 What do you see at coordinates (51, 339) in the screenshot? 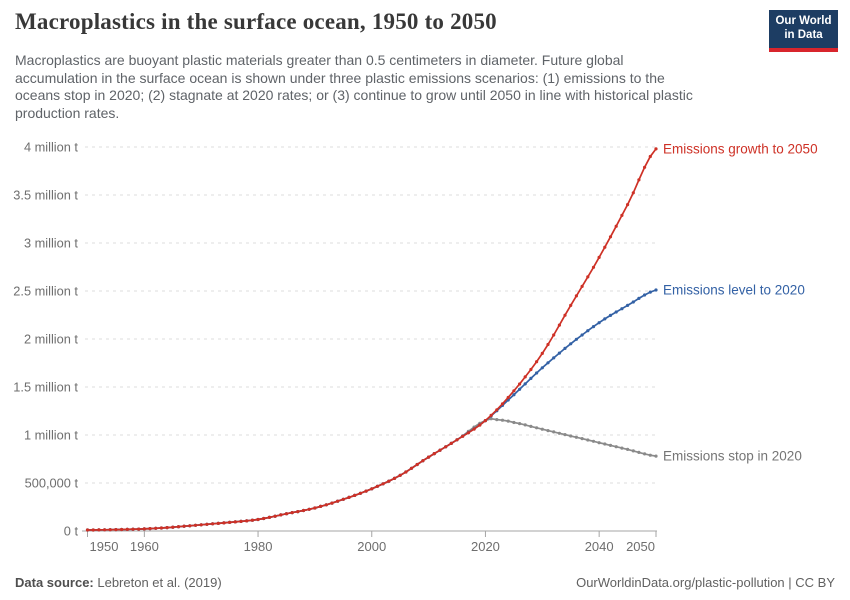
I see `y-axis-tick-label: 2 million t` at bounding box center [51, 339].